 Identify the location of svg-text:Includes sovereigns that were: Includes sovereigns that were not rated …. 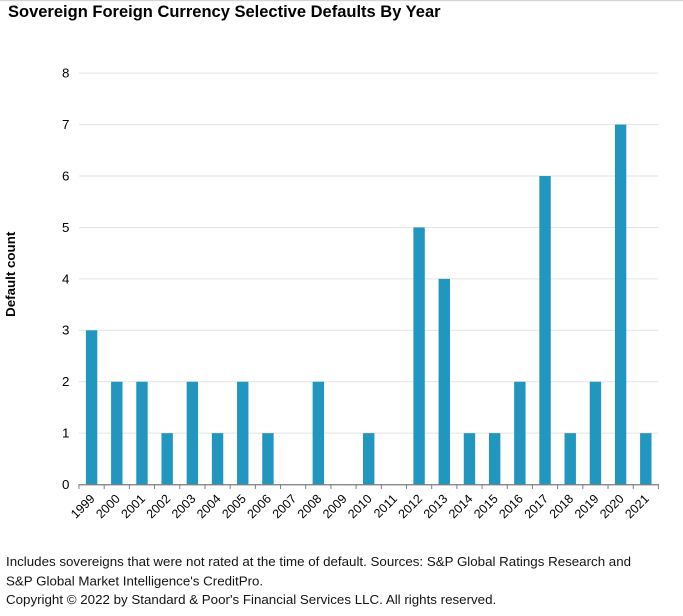
(318, 561).